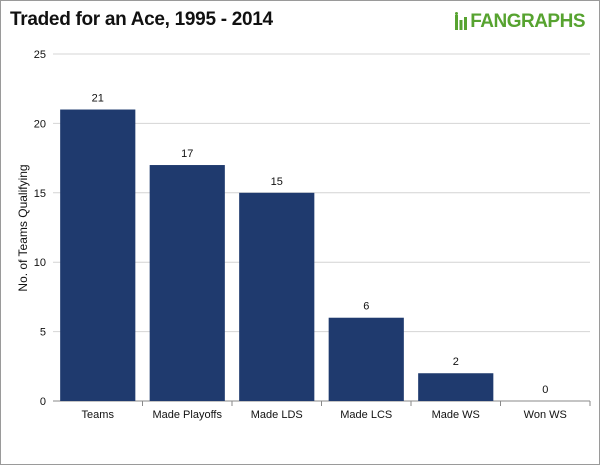 This screenshot has width=600, height=465. I want to click on fangraphs-logo-icon, so click(461, 21).